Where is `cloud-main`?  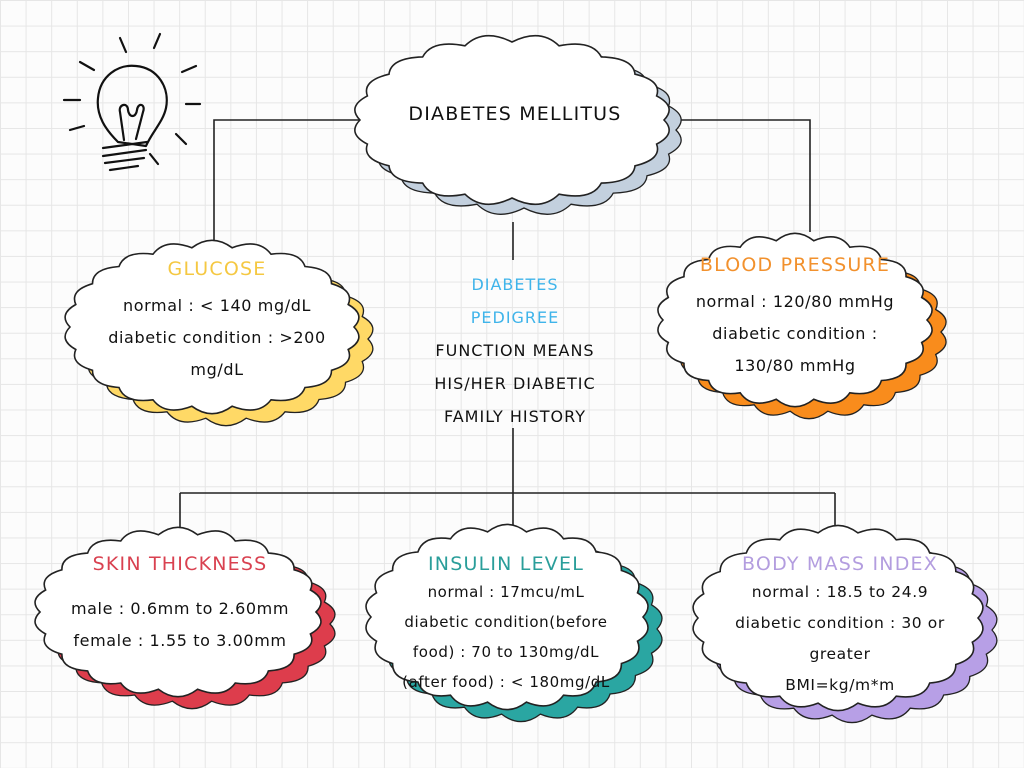
cloud-main is located at coordinates (518, 125).